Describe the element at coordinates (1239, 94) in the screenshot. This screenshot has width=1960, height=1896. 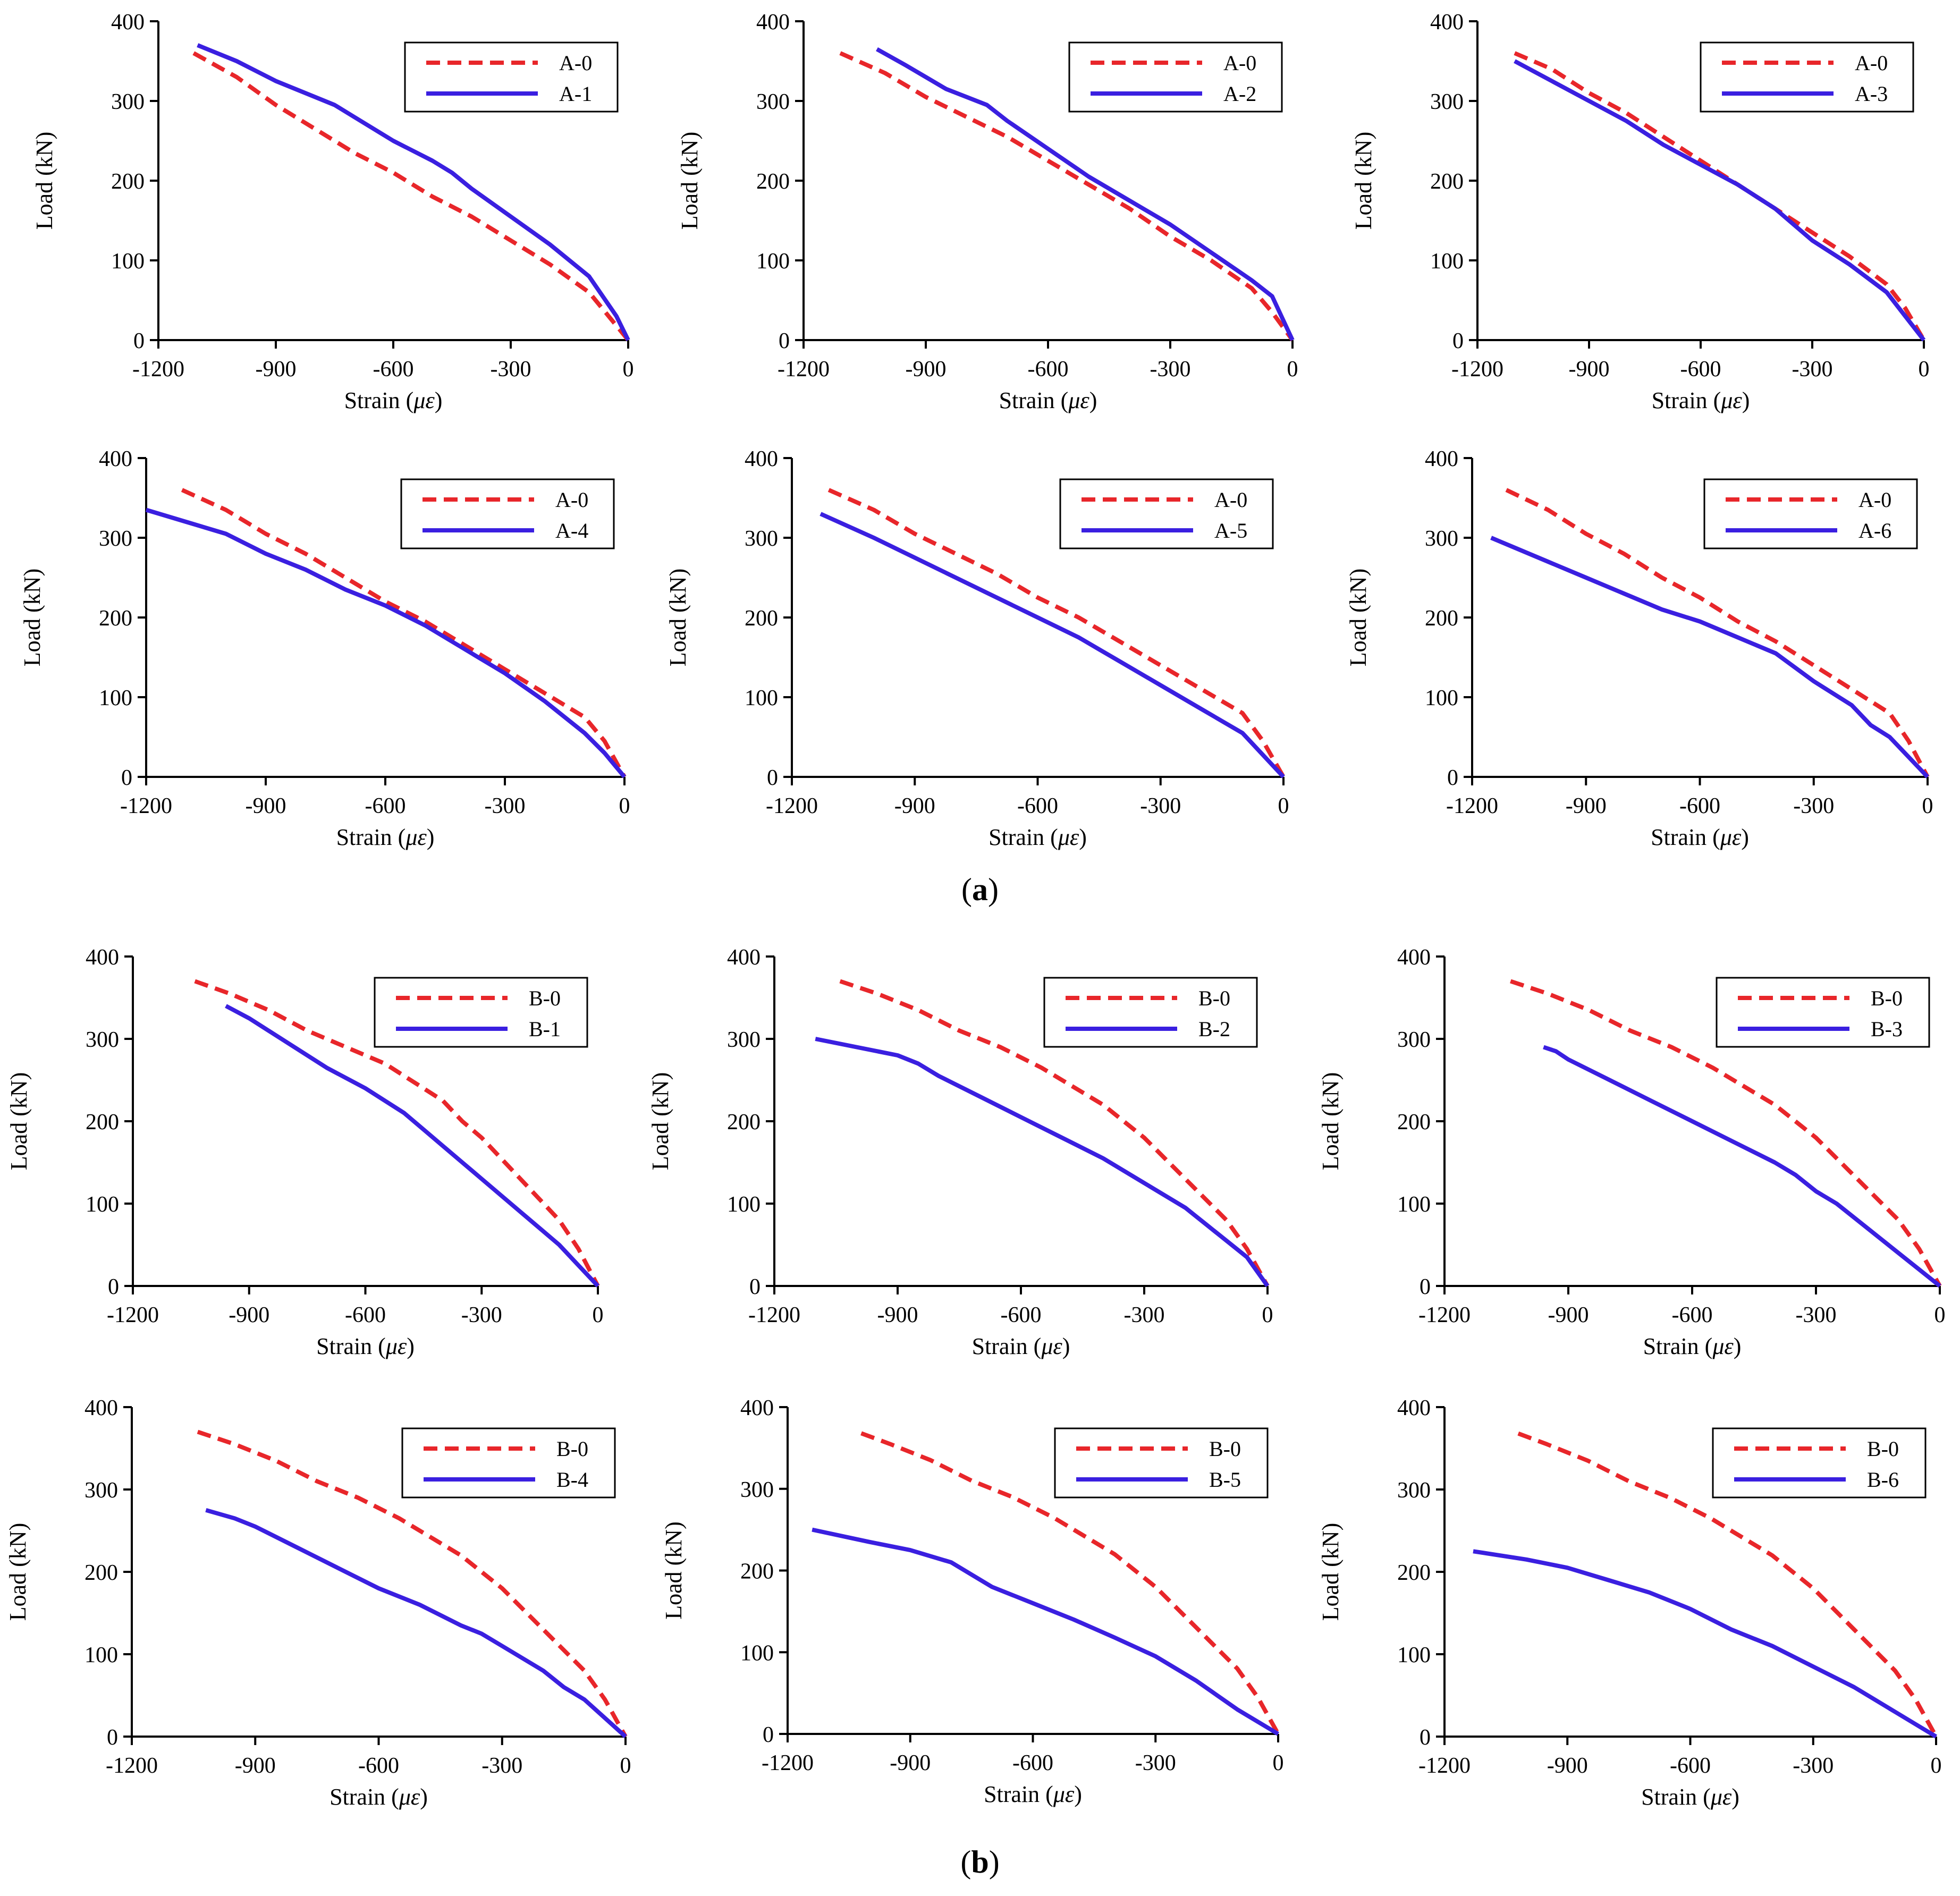
I see `legend-label: A-2` at that location.